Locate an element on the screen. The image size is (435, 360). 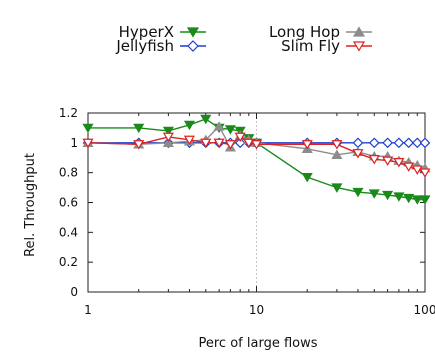
y-tick-label: 1 is located at coordinates (74, 143).